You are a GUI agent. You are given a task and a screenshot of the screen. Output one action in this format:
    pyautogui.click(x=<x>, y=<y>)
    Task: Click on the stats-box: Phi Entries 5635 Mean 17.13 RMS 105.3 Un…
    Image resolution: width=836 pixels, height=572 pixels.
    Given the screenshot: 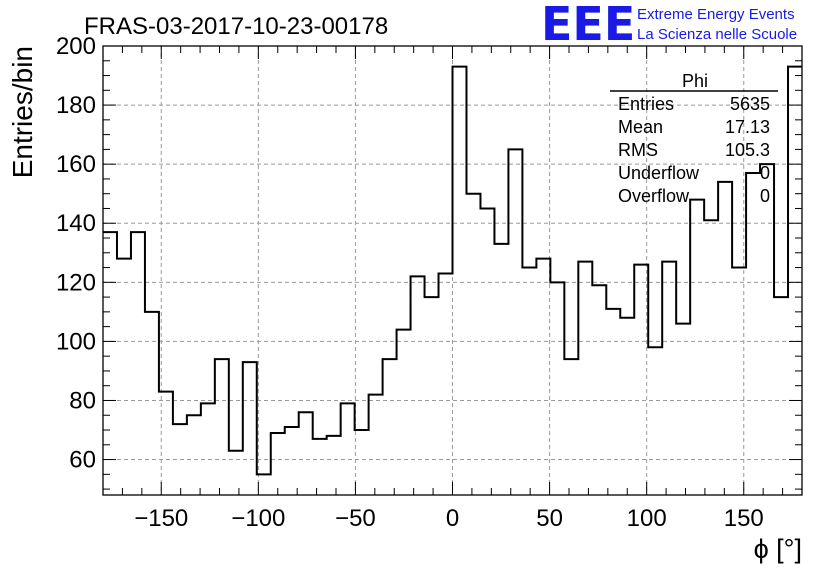 What is the action you would take?
    pyautogui.click(x=694, y=138)
    